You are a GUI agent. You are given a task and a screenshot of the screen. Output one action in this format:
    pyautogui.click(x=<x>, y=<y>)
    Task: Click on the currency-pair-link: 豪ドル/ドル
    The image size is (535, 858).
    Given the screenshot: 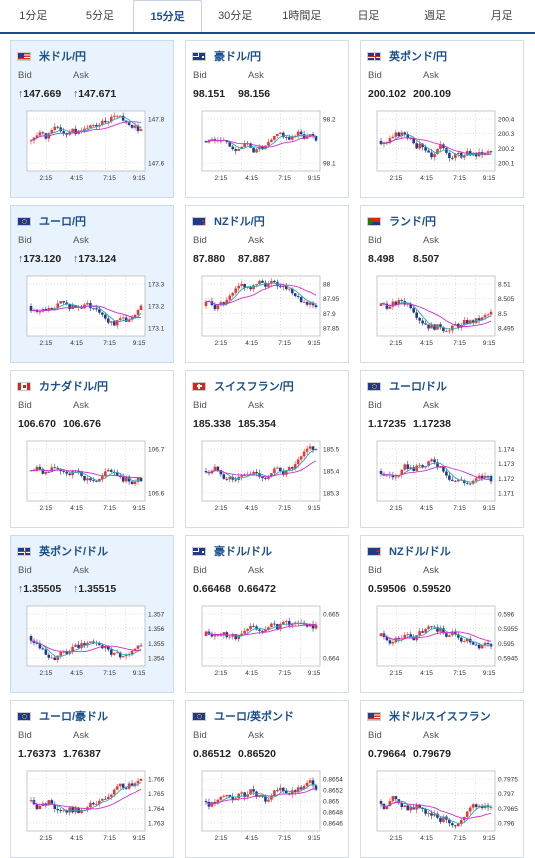 What is the action you would take?
    pyautogui.click(x=243, y=552)
    